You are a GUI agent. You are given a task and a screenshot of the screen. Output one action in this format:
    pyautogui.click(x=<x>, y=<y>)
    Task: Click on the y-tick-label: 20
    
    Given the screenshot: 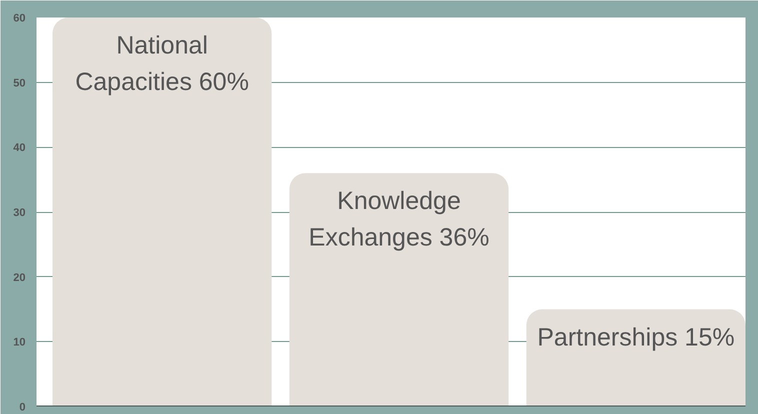 What is the action you would take?
    pyautogui.click(x=19, y=278)
    